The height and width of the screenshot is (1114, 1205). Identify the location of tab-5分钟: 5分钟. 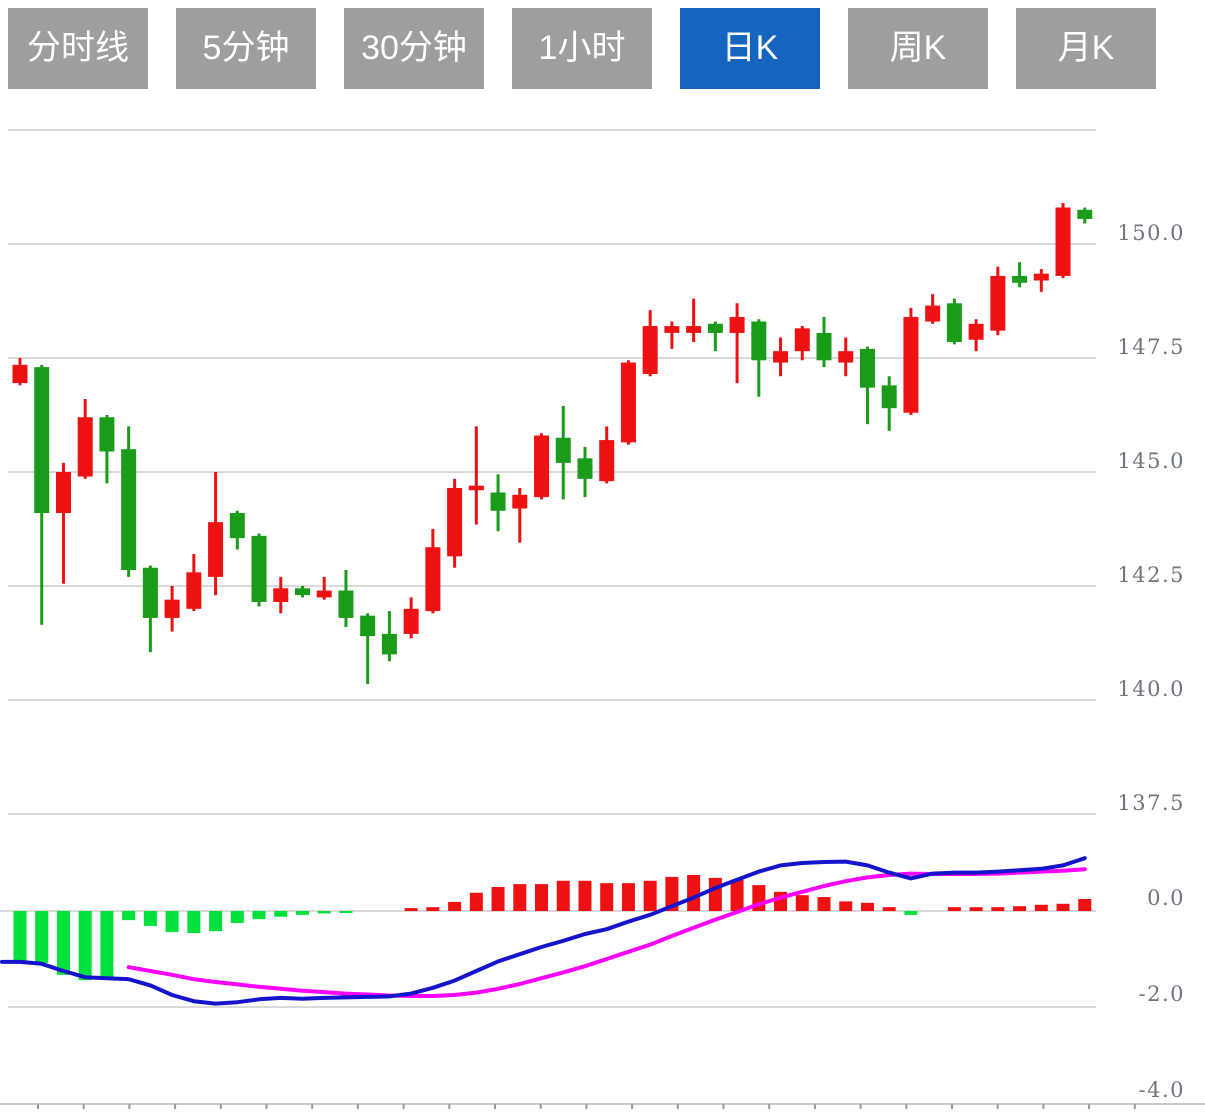
(246, 48).